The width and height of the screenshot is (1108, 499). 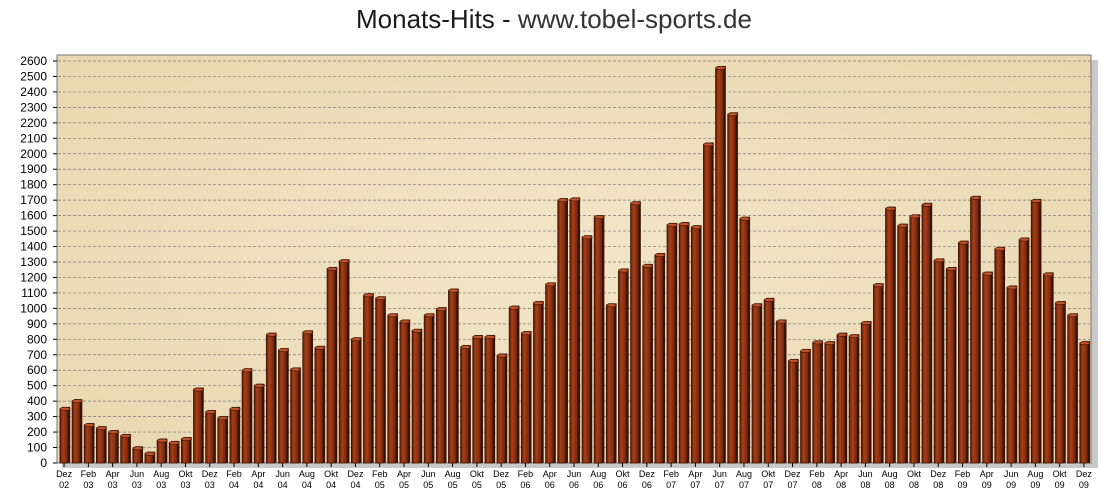 What do you see at coordinates (210, 474) in the screenshot?
I see `x-tick-month: Dez` at bounding box center [210, 474].